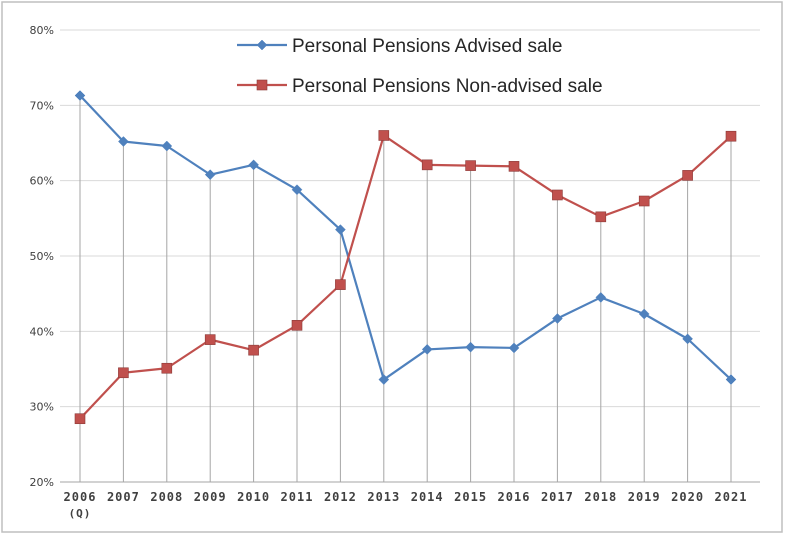 The height and width of the screenshot is (553, 800). What do you see at coordinates (427, 497) in the screenshot?
I see `x-tick-label-2014: 2014` at bounding box center [427, 497].